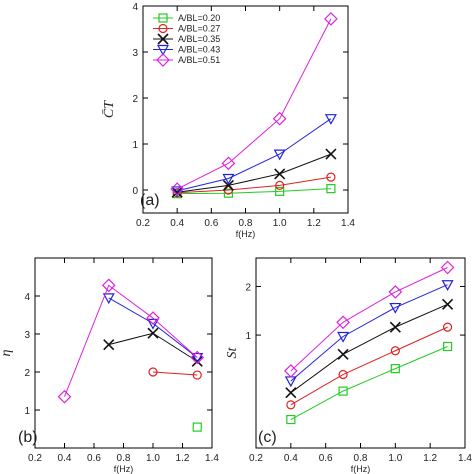  I want to click on y-axis-label: C̄T, so click(109, 109).